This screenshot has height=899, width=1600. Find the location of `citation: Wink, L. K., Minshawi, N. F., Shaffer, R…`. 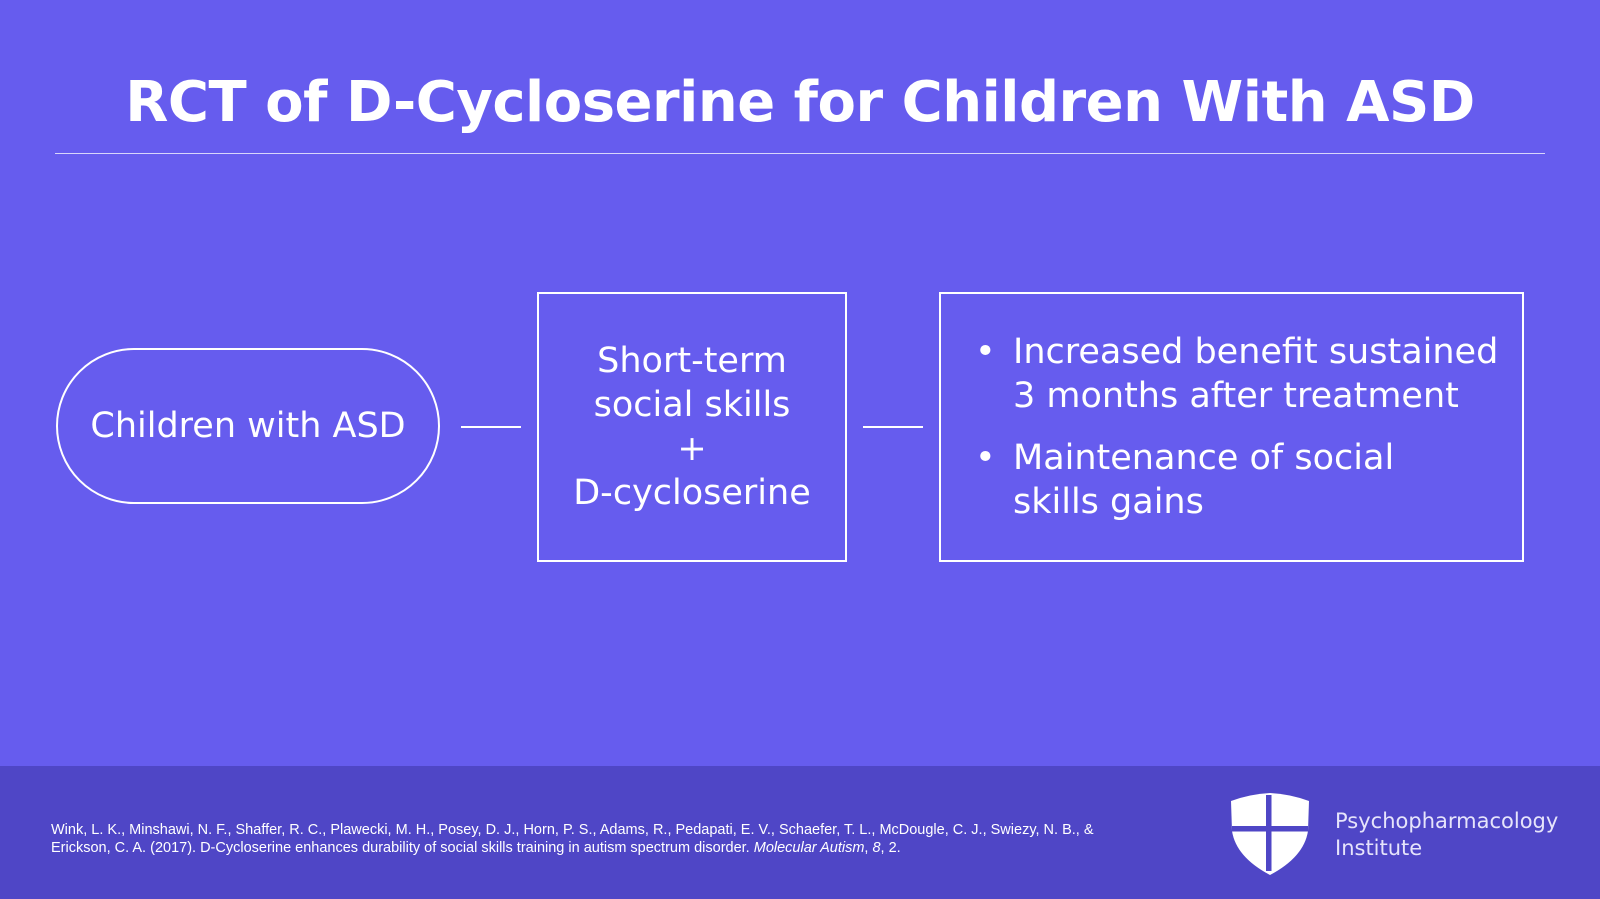

citation: Wink, L. K., Minshawi, N. F., Shaffer, R… is located at coordinates (581, 839).